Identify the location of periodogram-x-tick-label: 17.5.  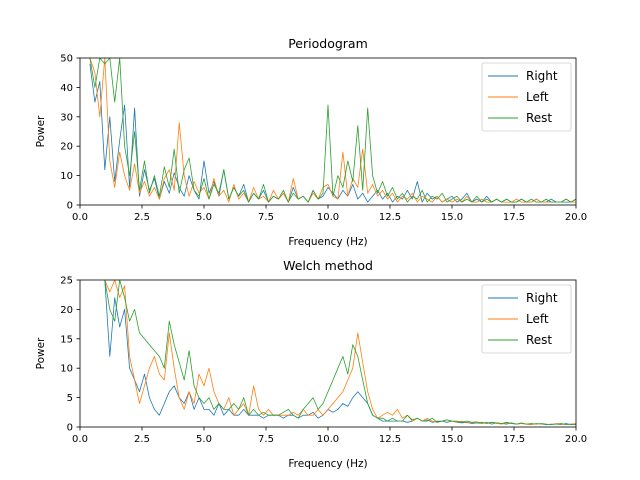
(514, 217).